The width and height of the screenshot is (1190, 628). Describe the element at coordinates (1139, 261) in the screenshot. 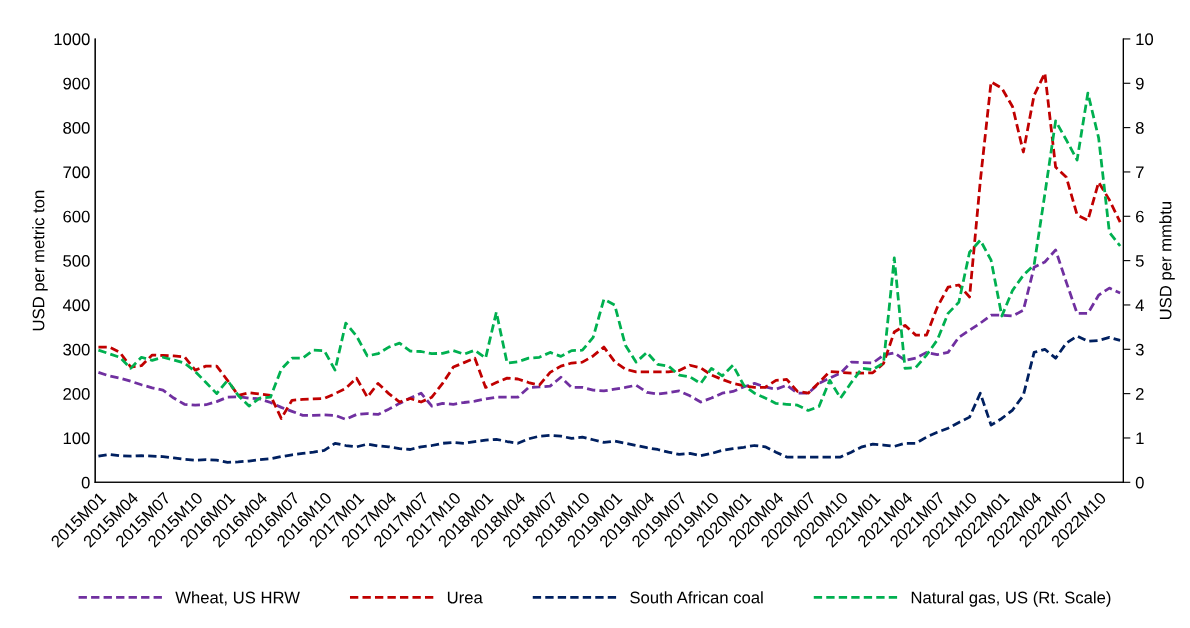

I see `y2-tick-label: 5` at that location.